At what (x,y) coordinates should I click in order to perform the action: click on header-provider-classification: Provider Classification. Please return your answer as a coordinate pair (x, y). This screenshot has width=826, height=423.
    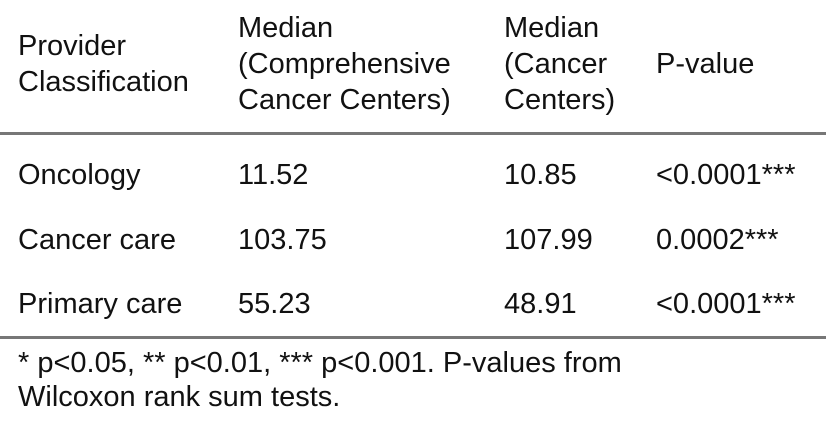
    Looking at the image, I should click on (110, 67).